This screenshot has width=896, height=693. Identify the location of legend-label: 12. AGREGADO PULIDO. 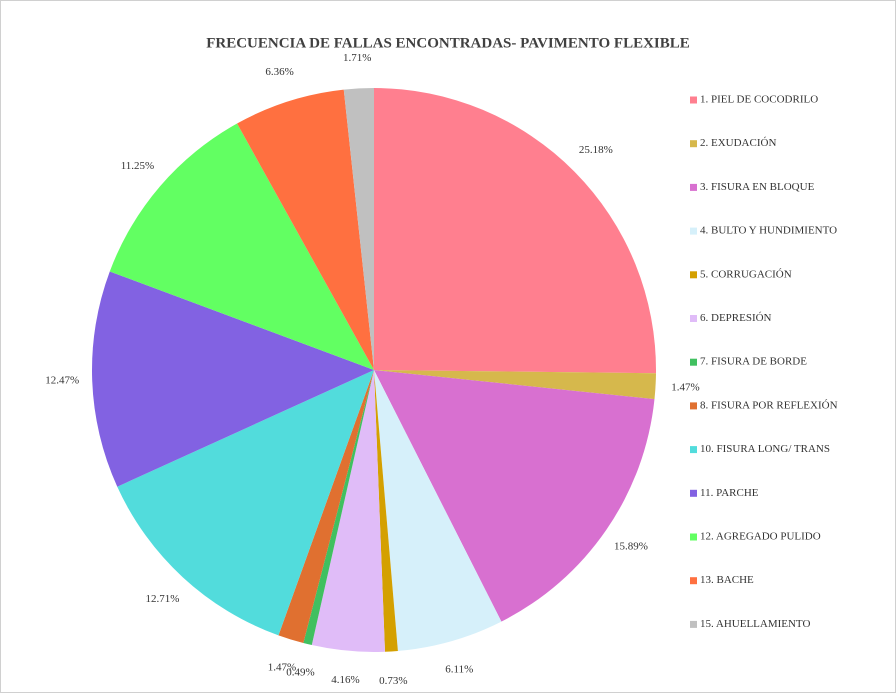
(760, 537).